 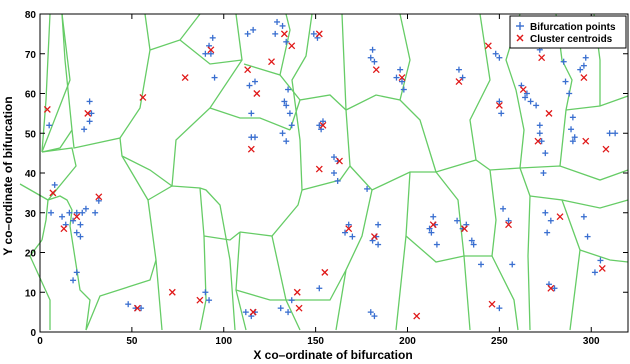 What do you see at coordinates (520, 38) in the screenshot?
I see `legend-marker-cluster-centroids` at bounding box center [520, 38].